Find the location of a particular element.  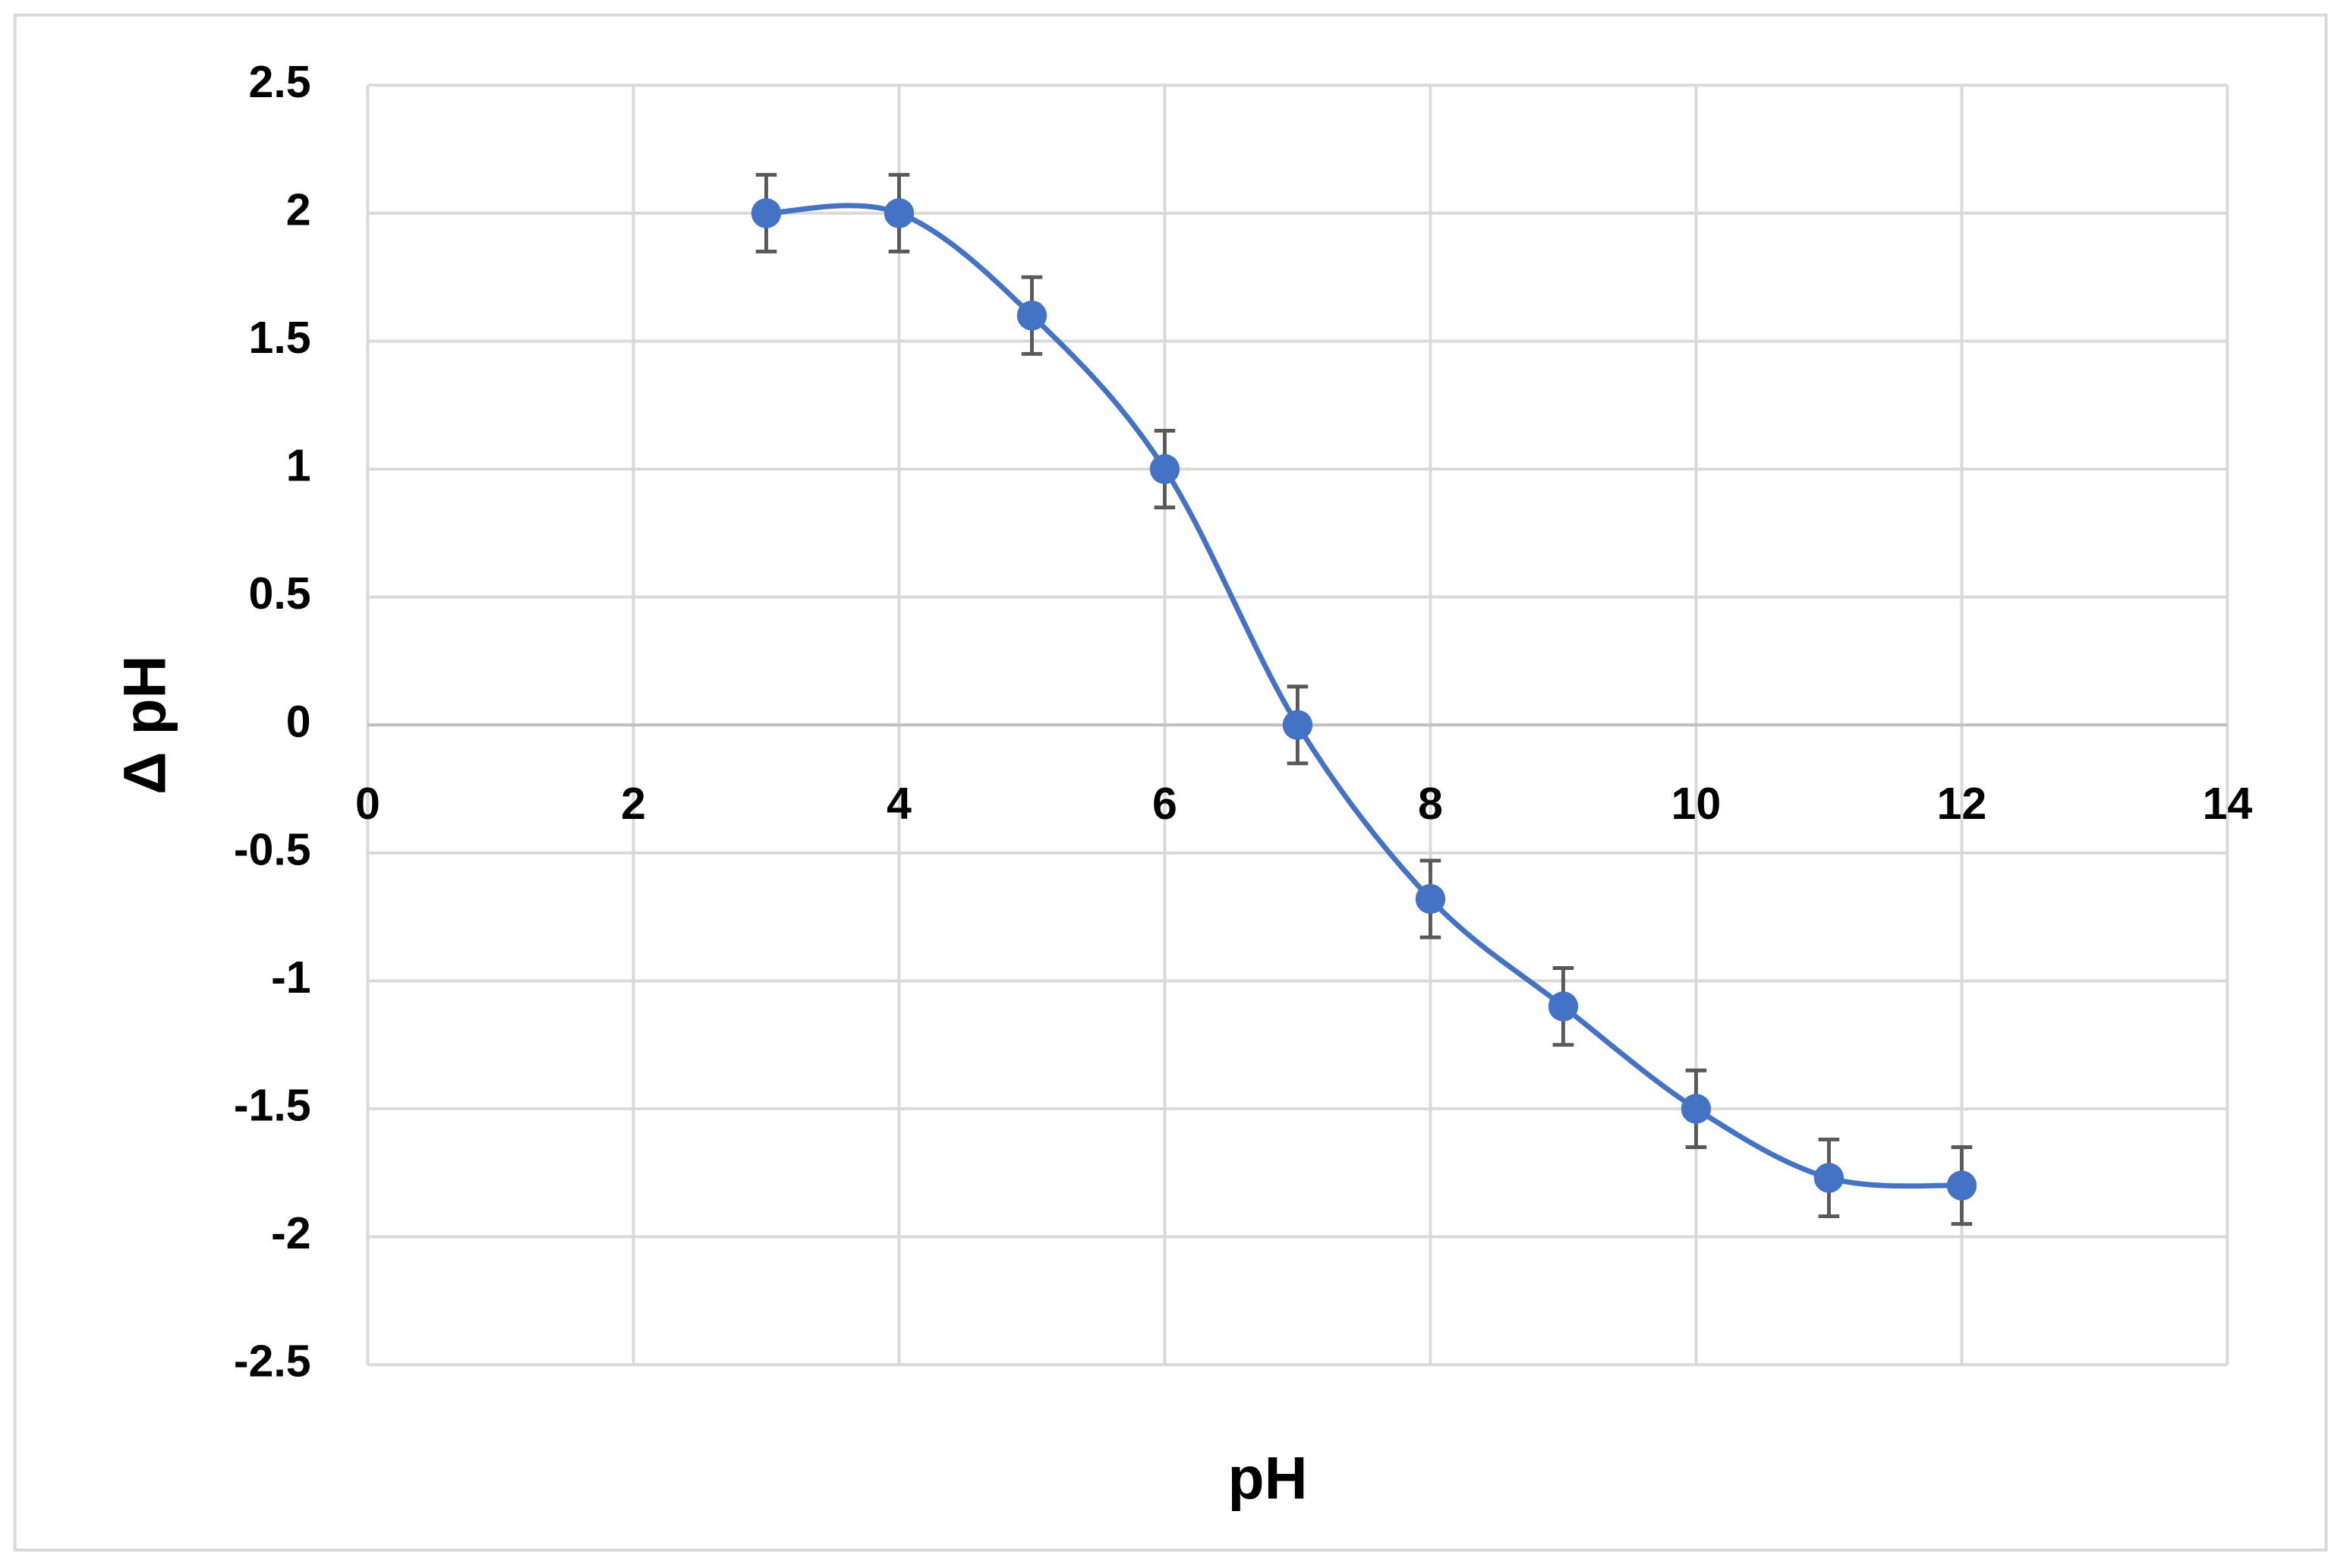

x-tick-label: 0 is located at coordinates (367, 804).